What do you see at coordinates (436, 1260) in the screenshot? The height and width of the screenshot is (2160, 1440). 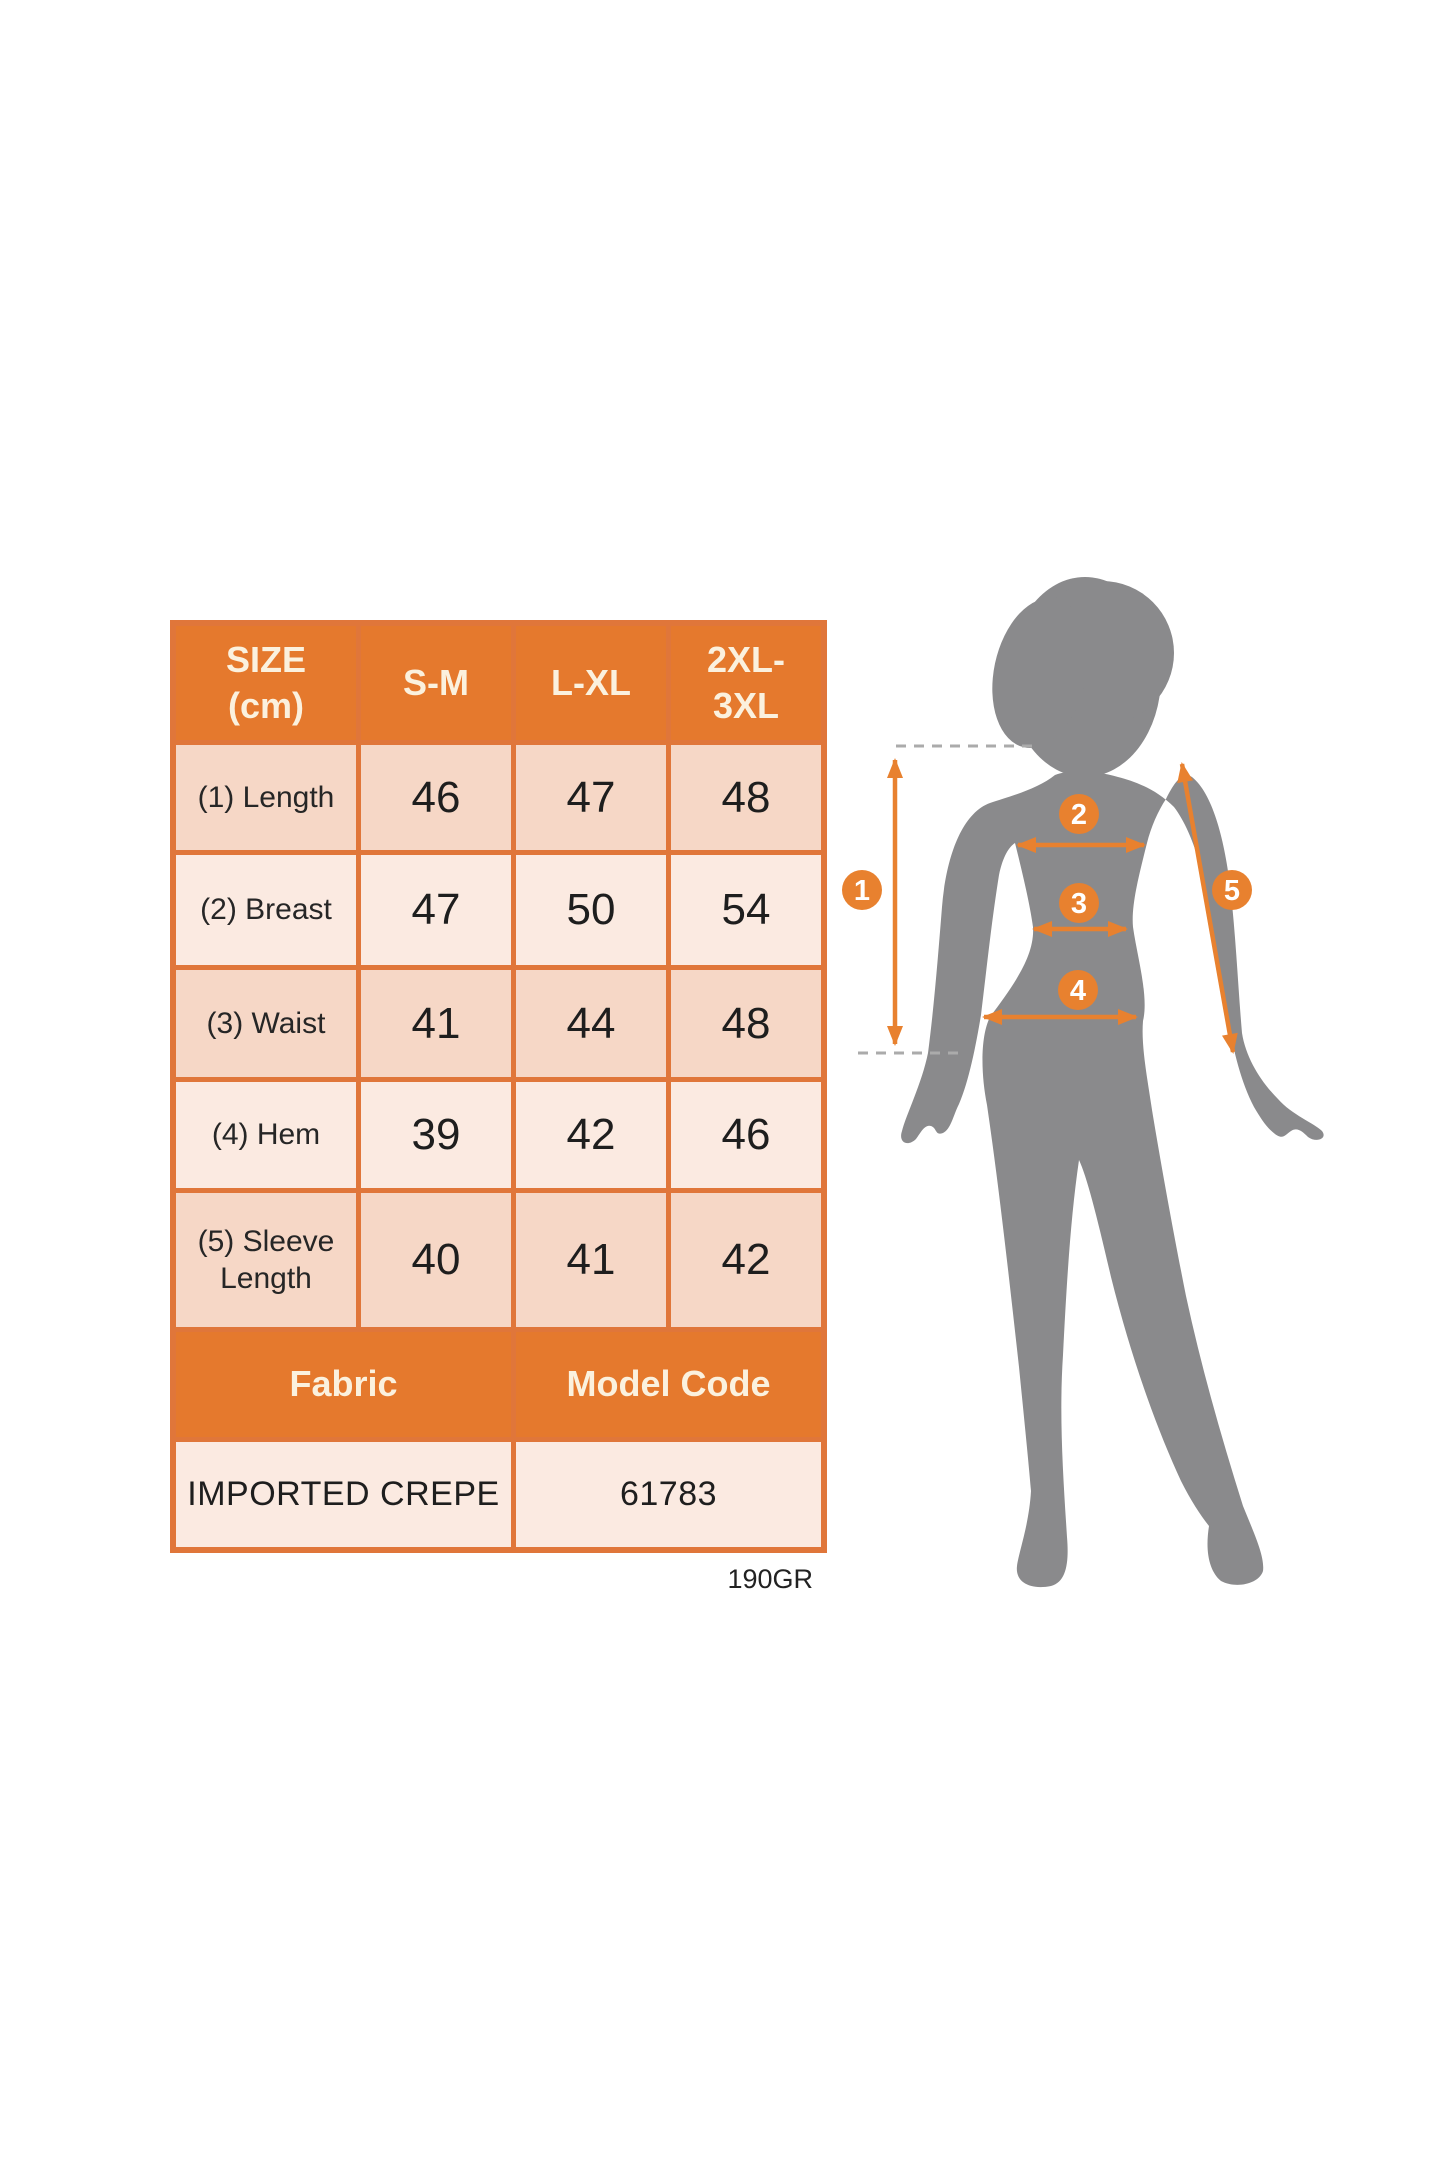 I see `measurement-value: 40` at bounding box center [436, 1260].